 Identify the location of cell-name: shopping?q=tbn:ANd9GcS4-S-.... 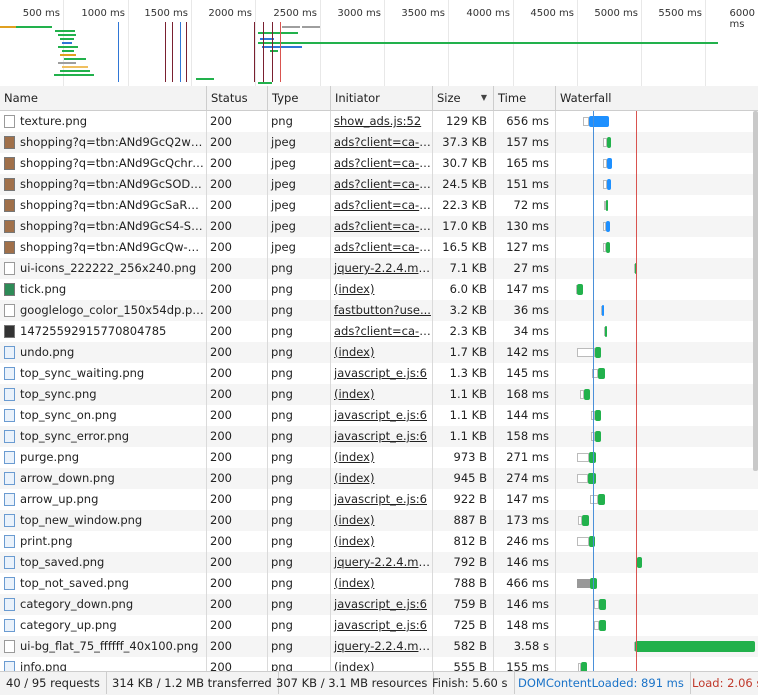
(103, 226).